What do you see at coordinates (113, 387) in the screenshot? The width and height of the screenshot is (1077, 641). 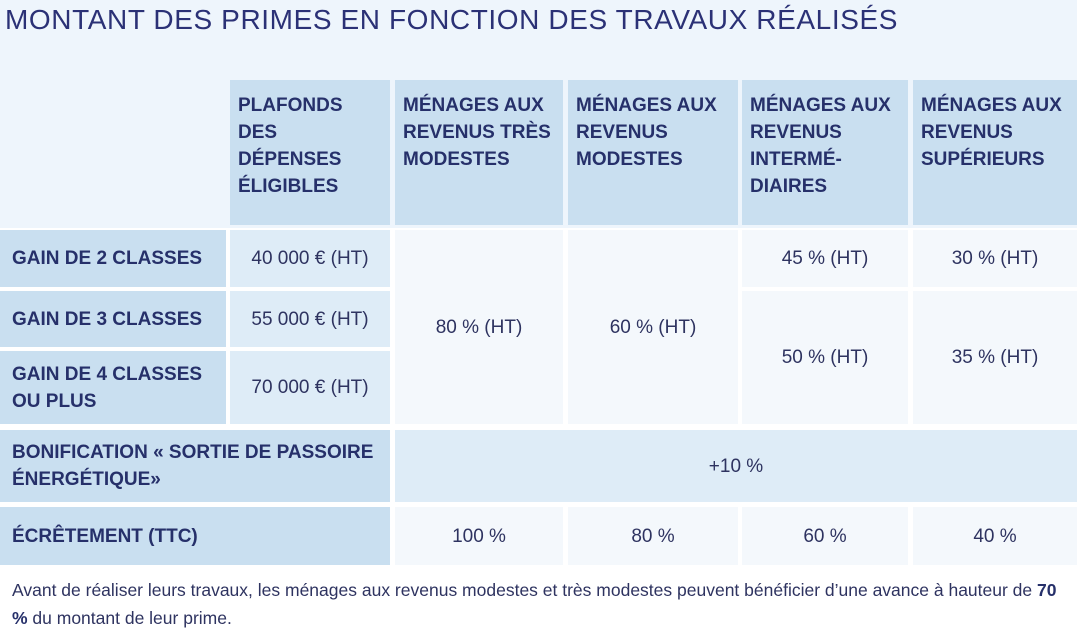 I see `row-label-gain-4: GAIN DE 4 CLASSES OU PLUS` at bounding box center [113, 387].